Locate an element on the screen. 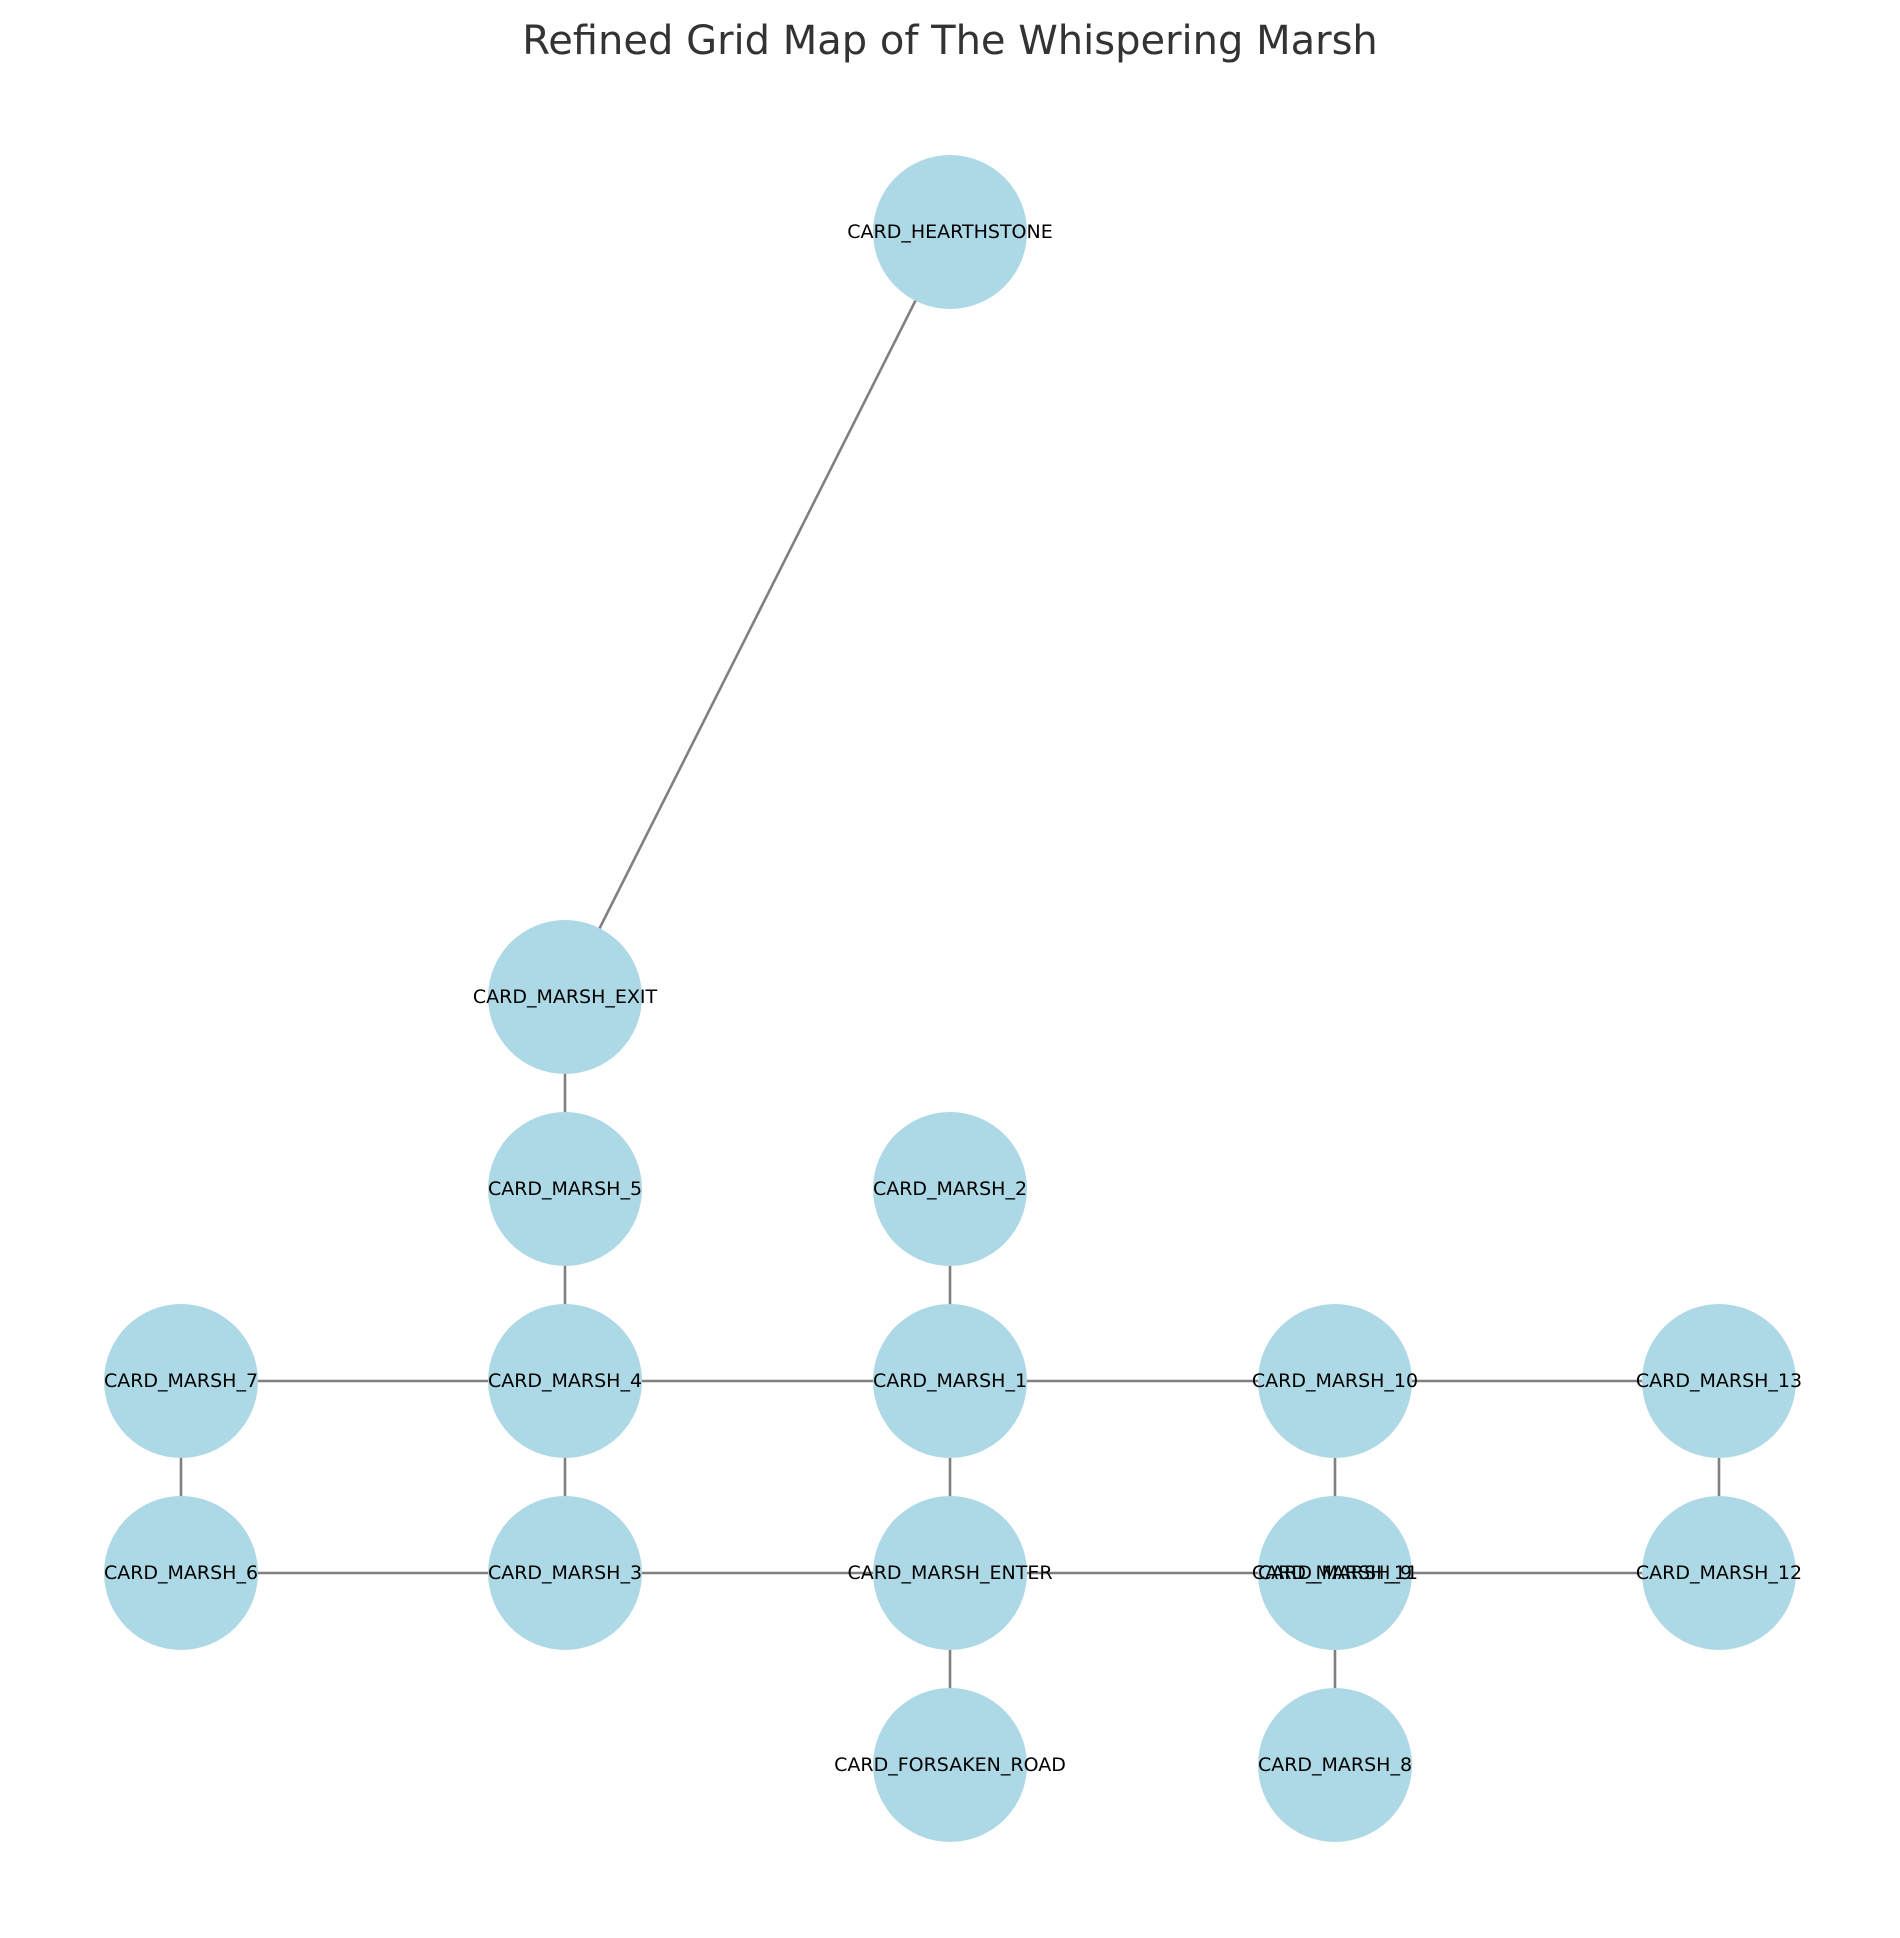 The image size is (1900, 1938). node-label-card-marsh-1: CARD_MARSH_1 is located at coordinates (950, 1381).